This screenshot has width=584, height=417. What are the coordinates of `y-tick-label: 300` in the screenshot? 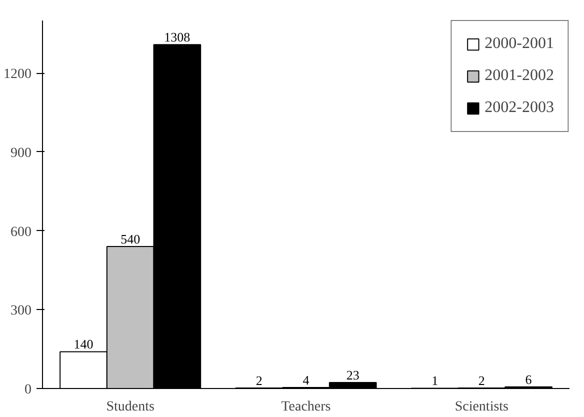 It's located at (21, 311).